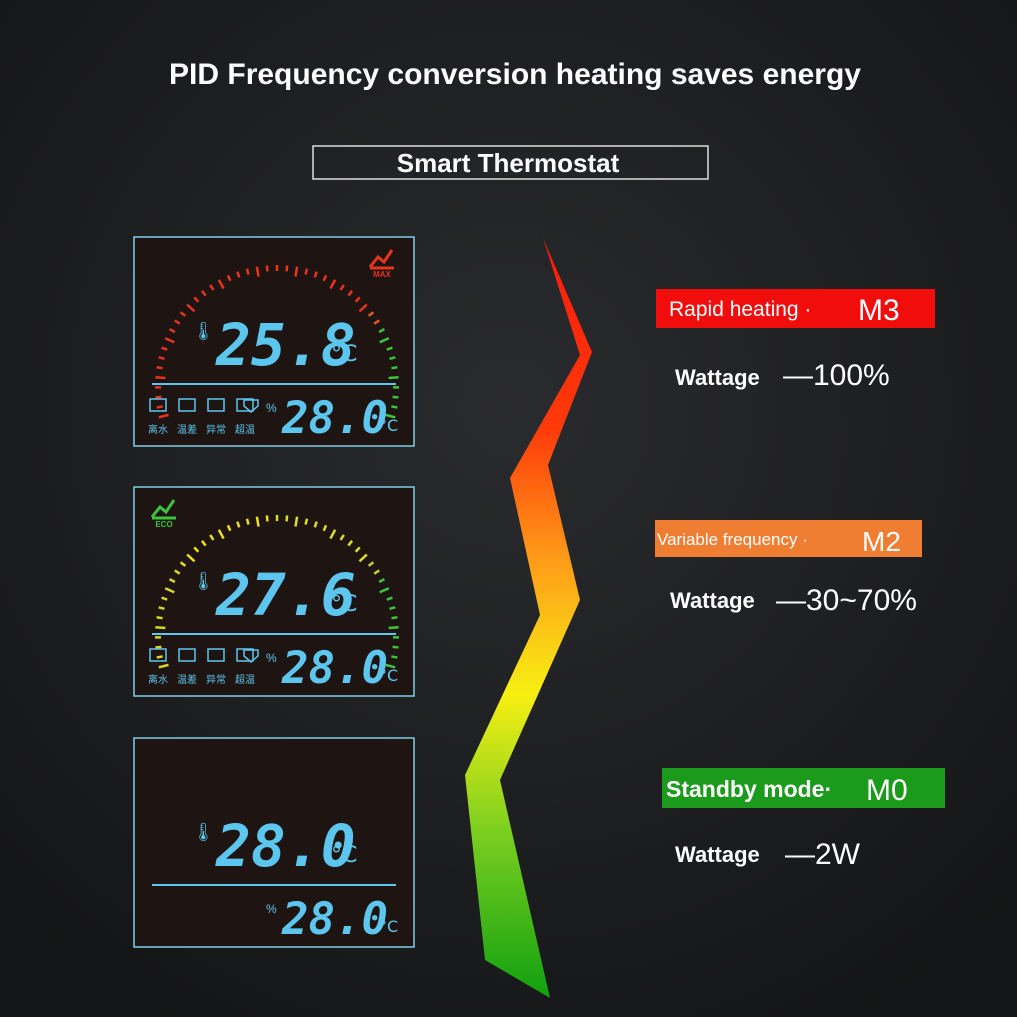 This screenshot has width=1017, height=1017. Describe the element at coordinates (382, 274) in the screenshot. I see `badge-label: MAX` at that location.